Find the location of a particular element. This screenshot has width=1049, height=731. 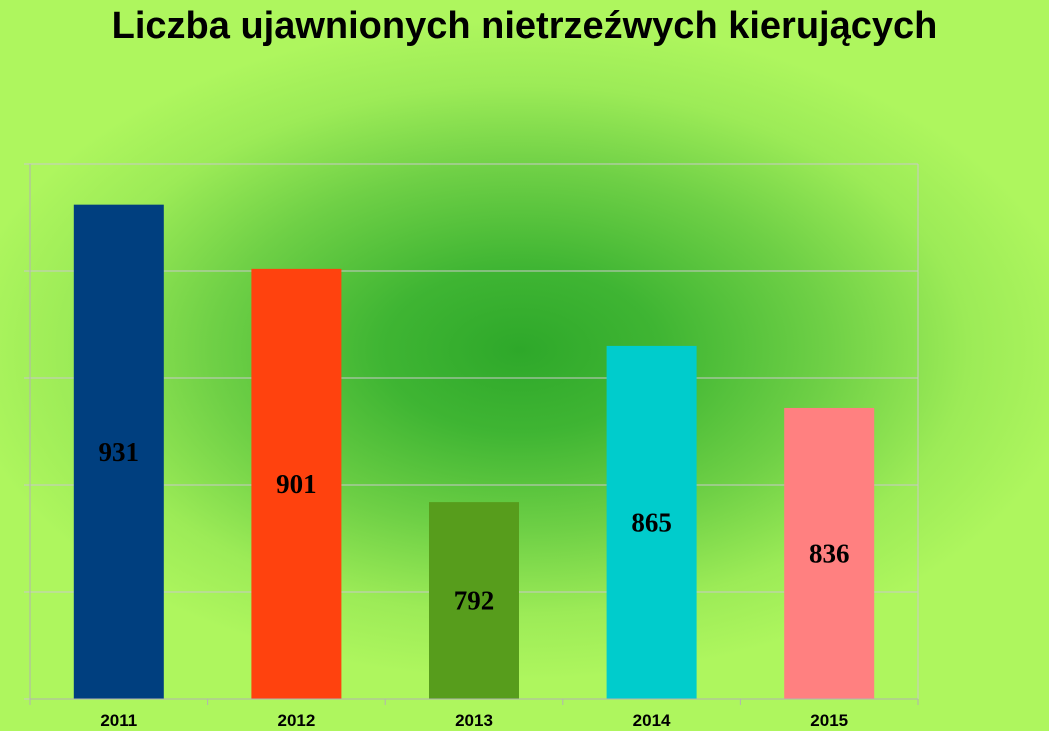

bar-value-label: 931 is located at coordinates (119, 452).